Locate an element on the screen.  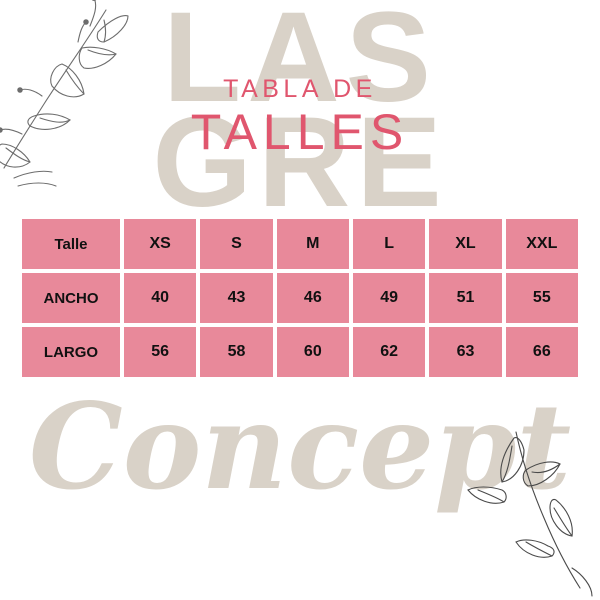
cell-ancho-xl: 51 is located at coordinates (465, 298).